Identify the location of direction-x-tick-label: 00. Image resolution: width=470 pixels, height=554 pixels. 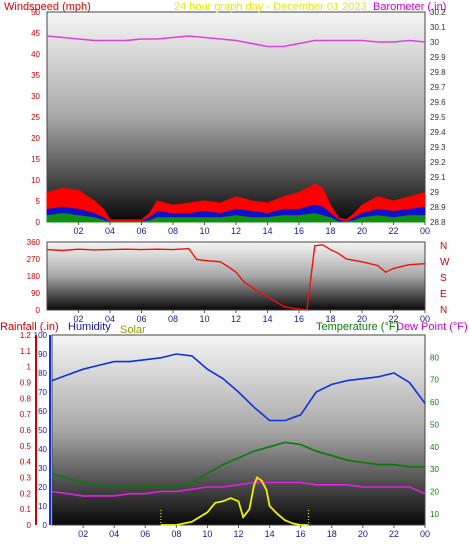
(425, 319).